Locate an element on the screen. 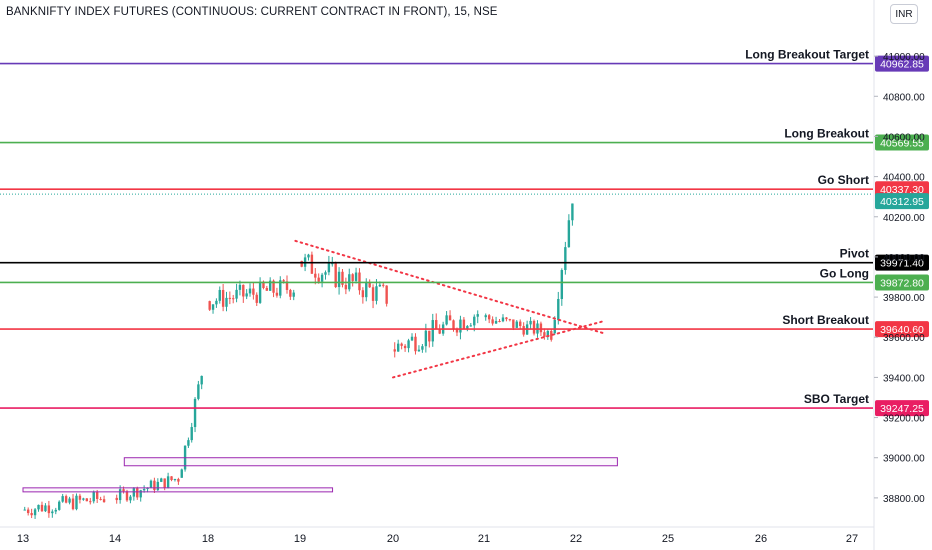  x-tick-label: 19 is located at coordinates (300, 539).